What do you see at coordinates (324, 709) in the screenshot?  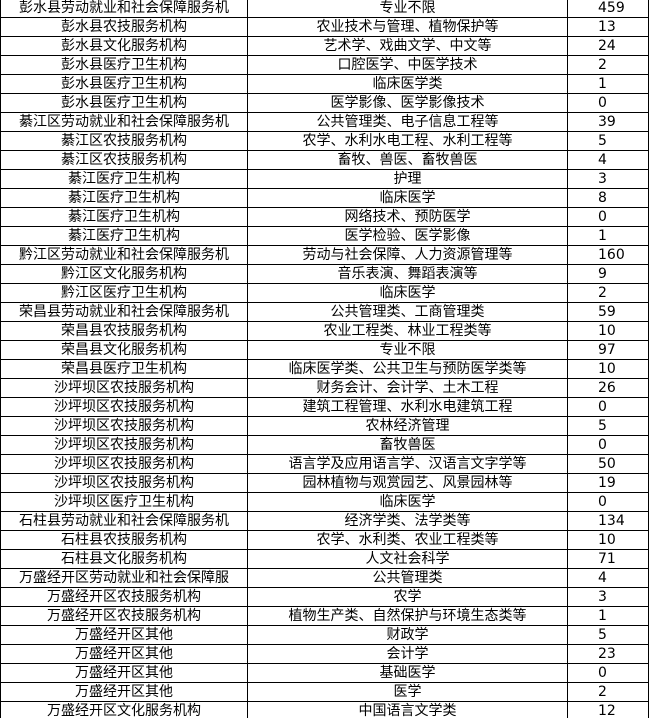 I see `table-row: 万盛经开区文化服务机构 中国语言文学类 12` at bounding box center [324, 709].